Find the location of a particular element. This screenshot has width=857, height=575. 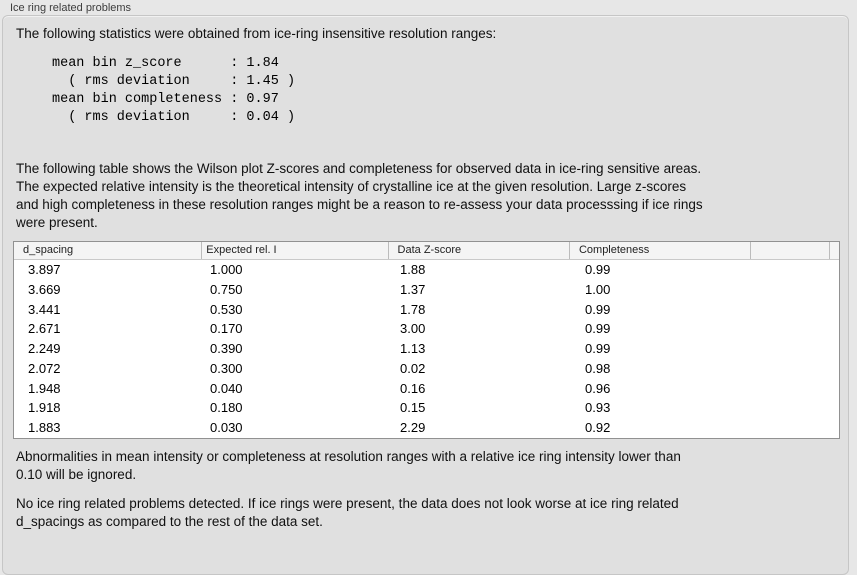

cell-d-spacing: 3.897 is located at coordinates (44, 269).